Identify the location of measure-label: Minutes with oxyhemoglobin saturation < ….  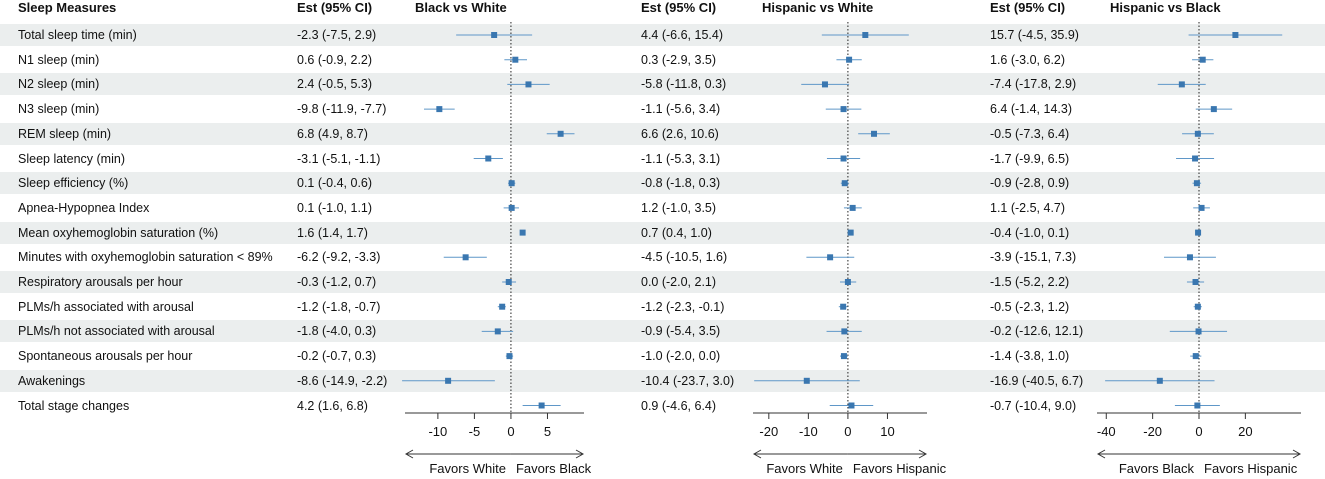
(145, 257).